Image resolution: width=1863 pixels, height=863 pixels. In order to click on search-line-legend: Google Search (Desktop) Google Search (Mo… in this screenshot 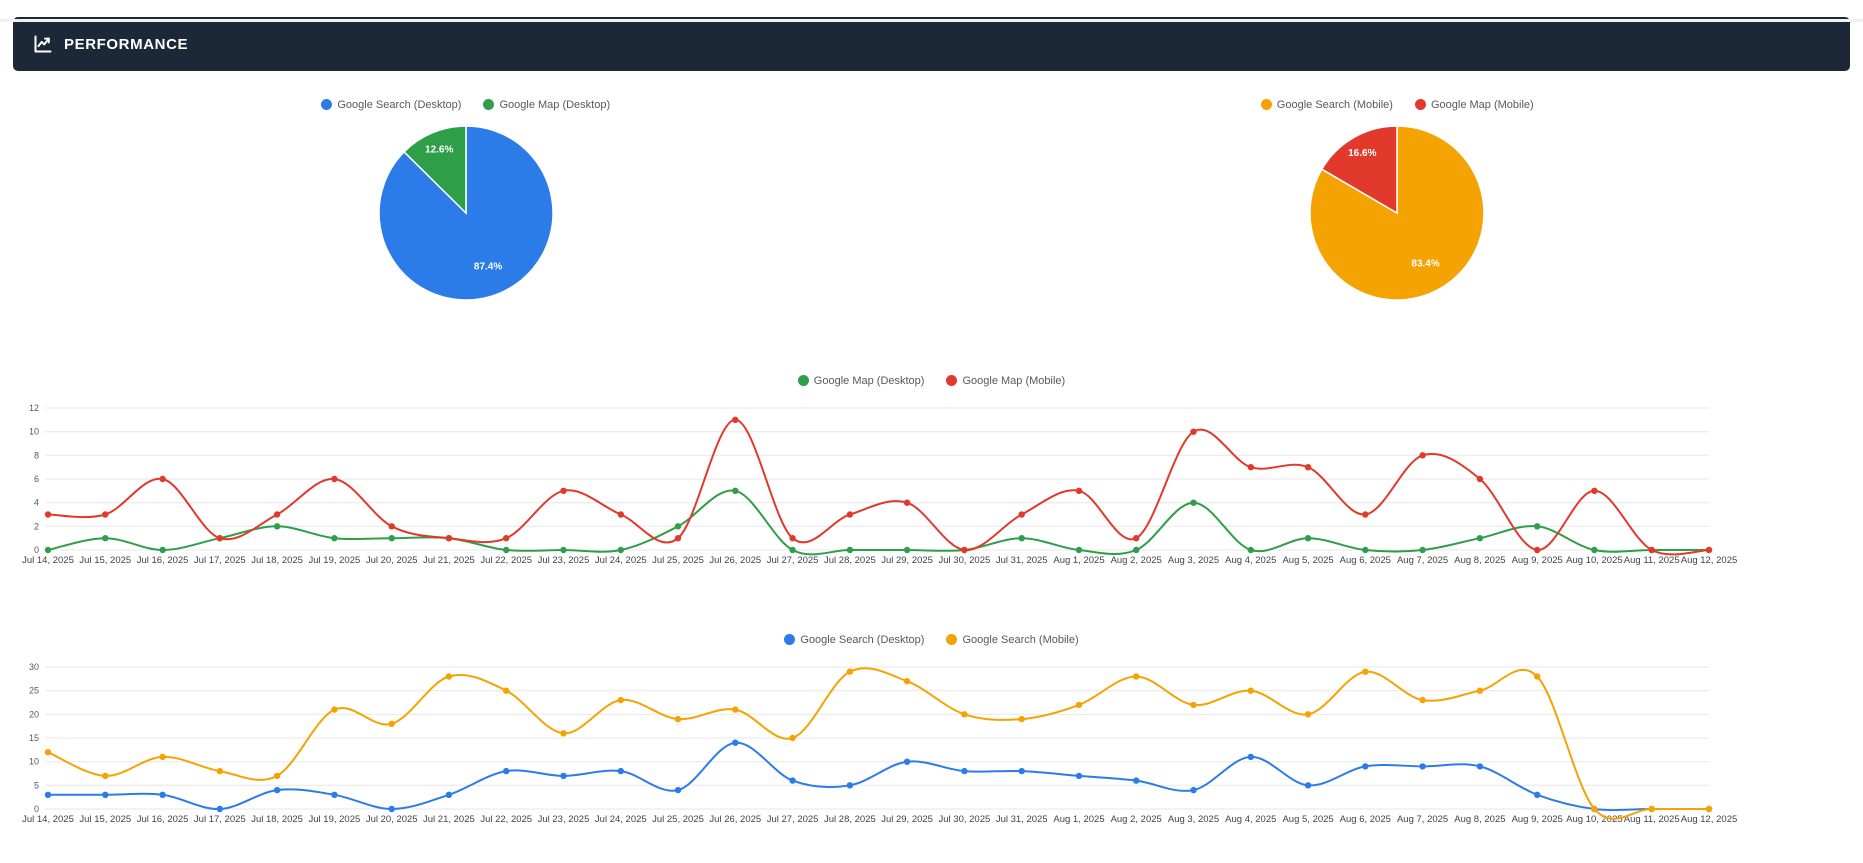, I will do `click(931, 639)`.